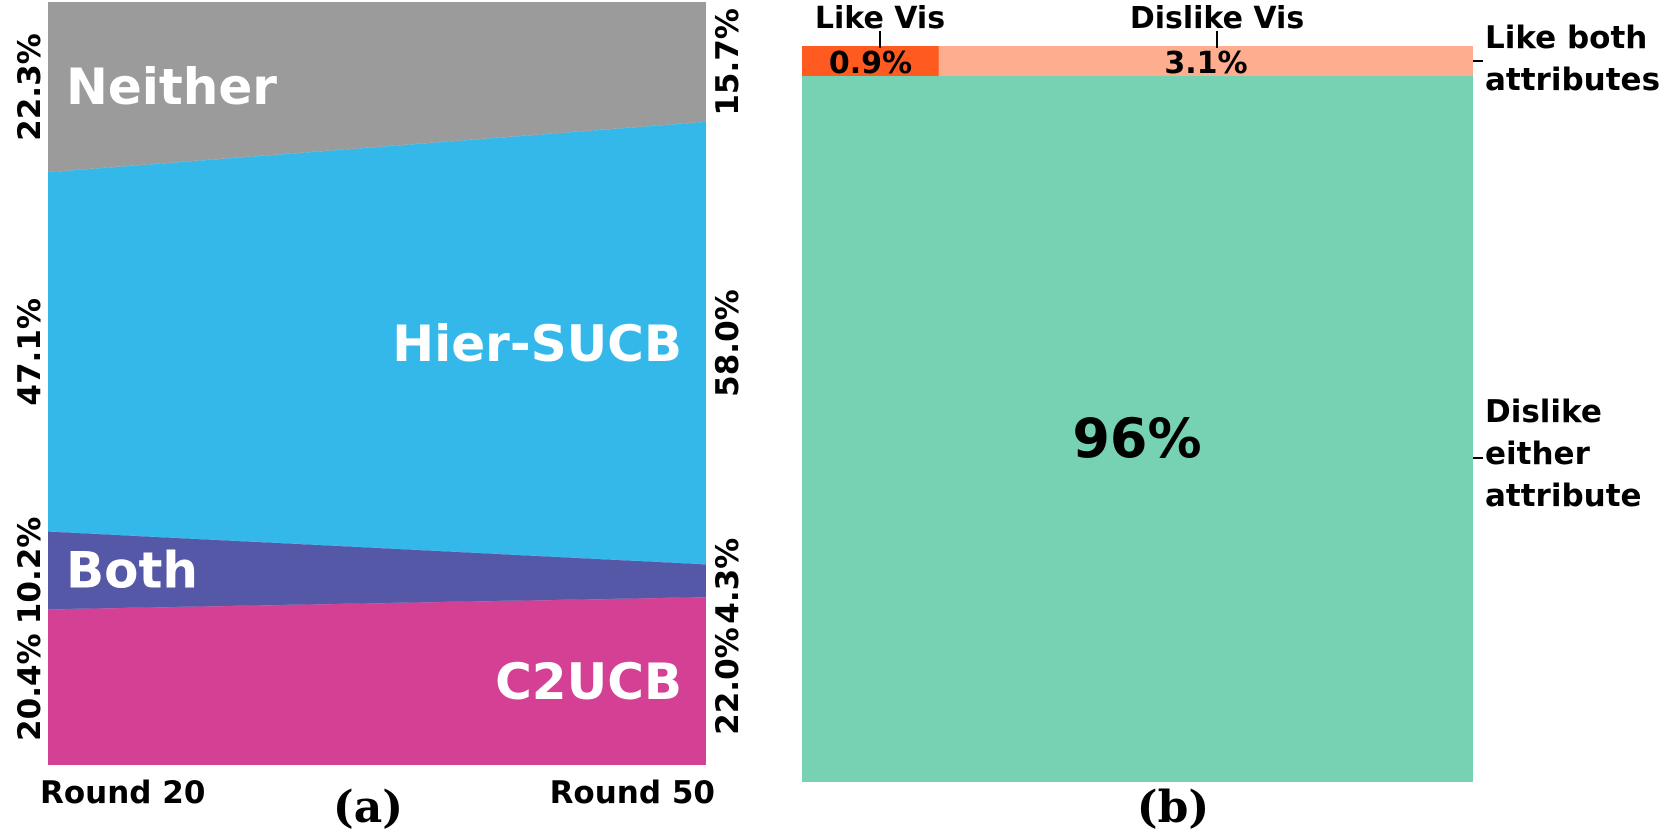  I want to click on main-value-label: 96%, so click(1136, 438).